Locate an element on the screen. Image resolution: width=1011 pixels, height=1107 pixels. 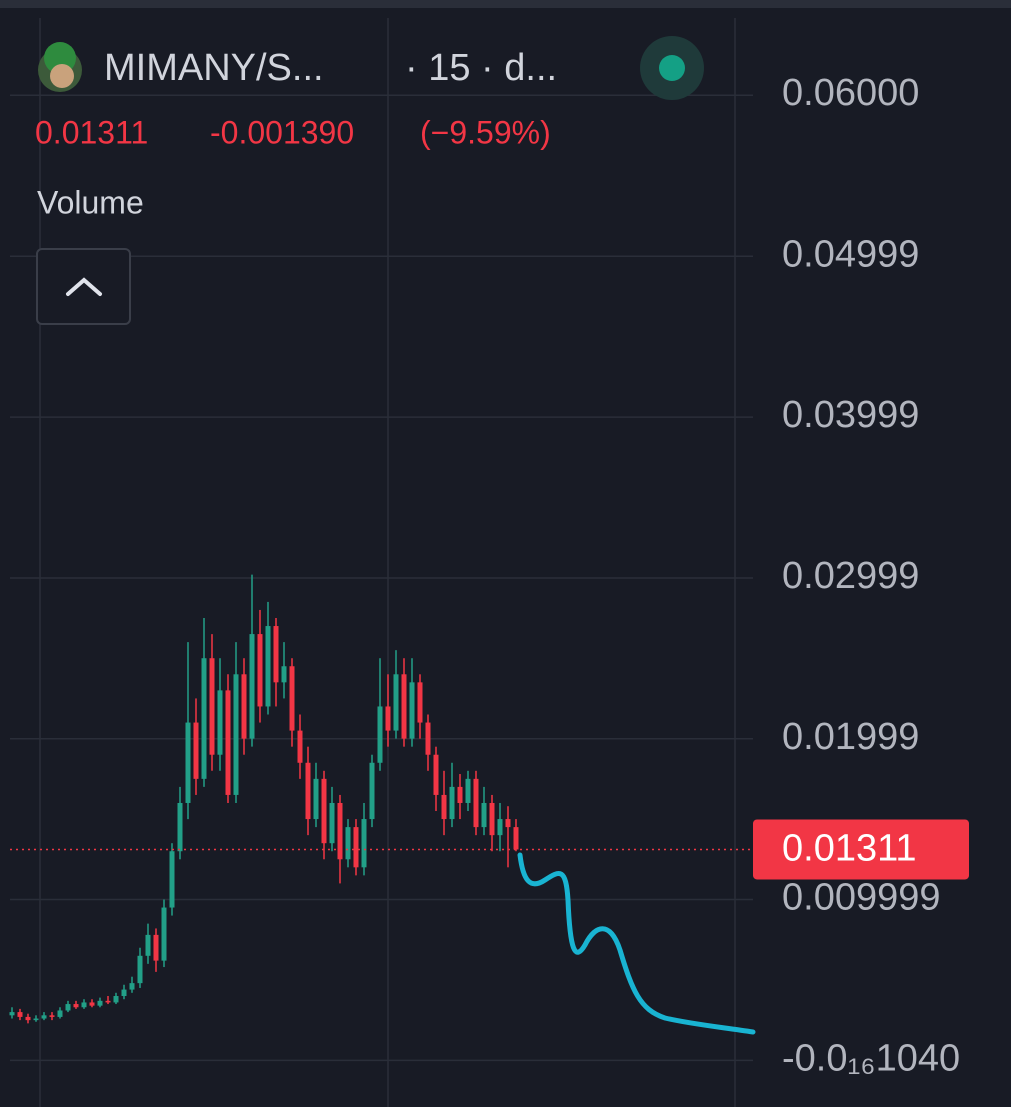
y-tick-label: 0.01999 is located at coordinates (850, 737).